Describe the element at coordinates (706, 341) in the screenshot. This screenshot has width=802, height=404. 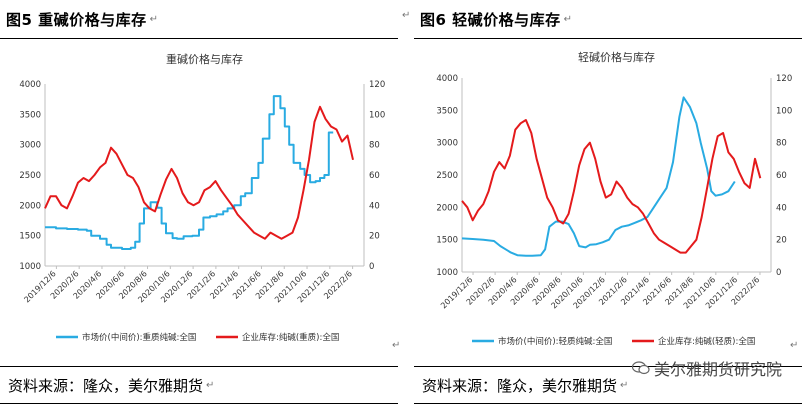
I see `legend-label-2: 企业库存:纯碱(轻质):全国` at that location.